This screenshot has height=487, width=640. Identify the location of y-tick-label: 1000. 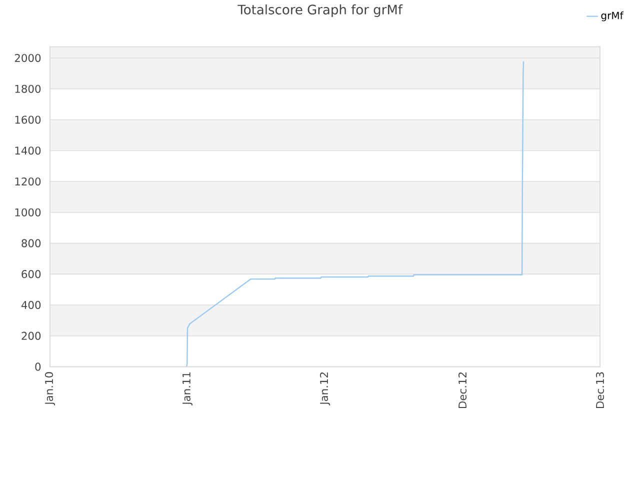
(28, 212).